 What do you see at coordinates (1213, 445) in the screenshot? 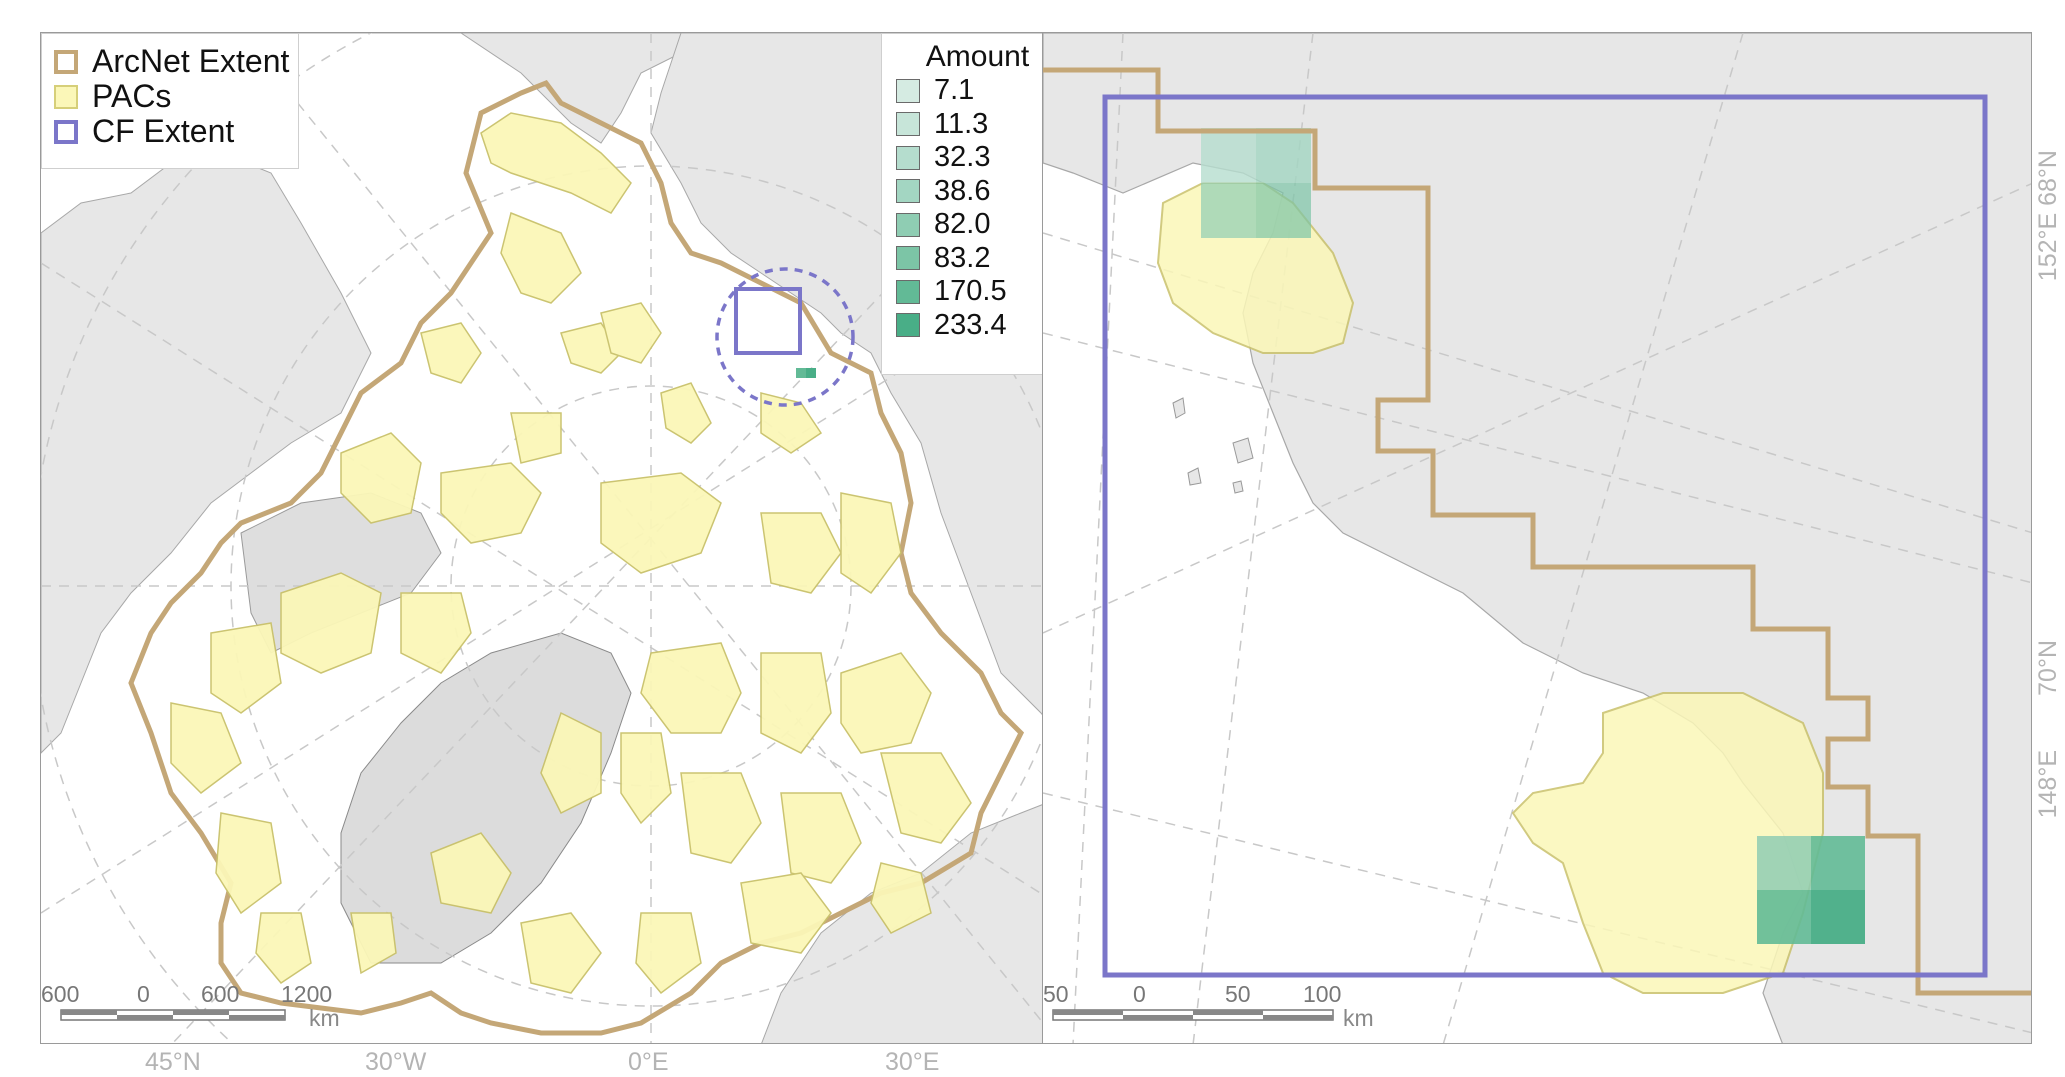
I see `small-islands` at bounding box center [1213, 445].